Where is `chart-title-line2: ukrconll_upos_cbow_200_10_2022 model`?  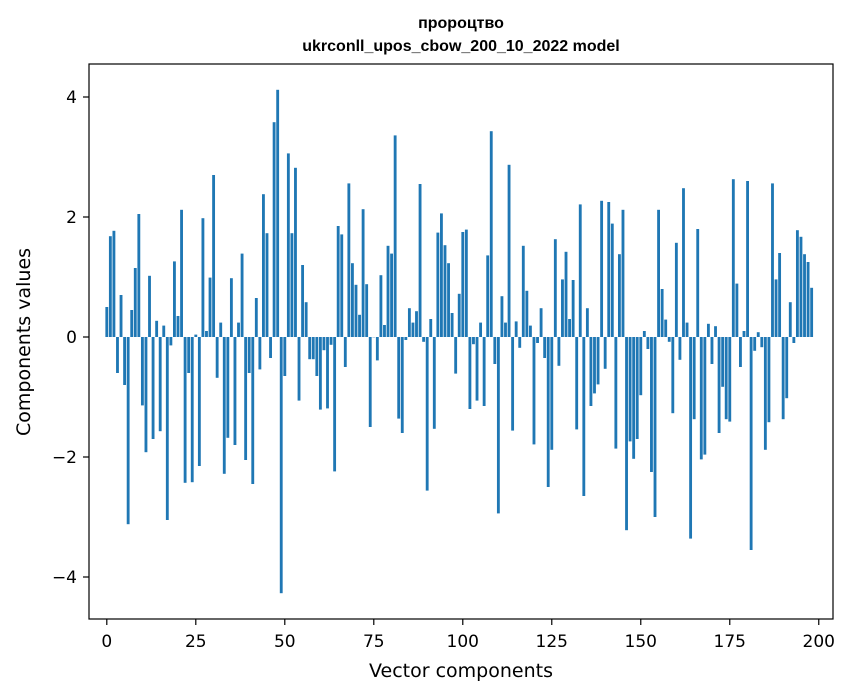 chart-title-line2: ukrconll_upos_cbow_200_10_2022 model is located at coordinates (460, 46).